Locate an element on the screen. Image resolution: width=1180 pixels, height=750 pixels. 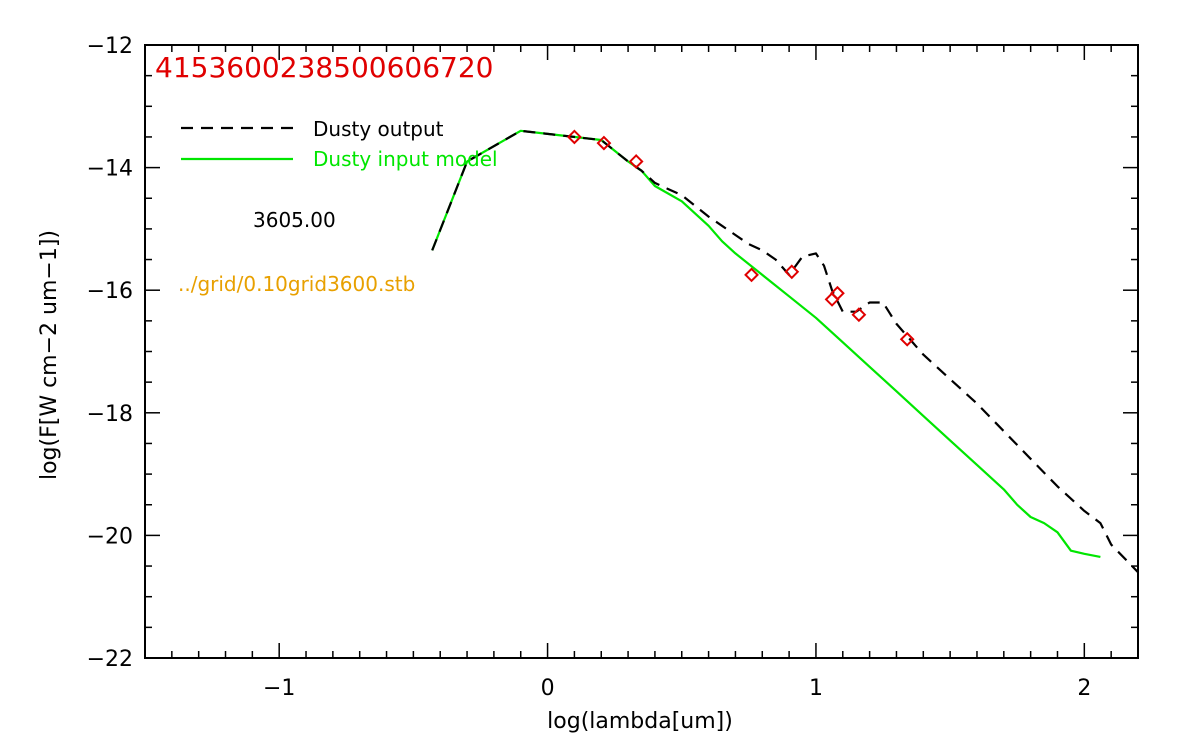
y-tick-label: −18 is located at coordinates (110, 414).